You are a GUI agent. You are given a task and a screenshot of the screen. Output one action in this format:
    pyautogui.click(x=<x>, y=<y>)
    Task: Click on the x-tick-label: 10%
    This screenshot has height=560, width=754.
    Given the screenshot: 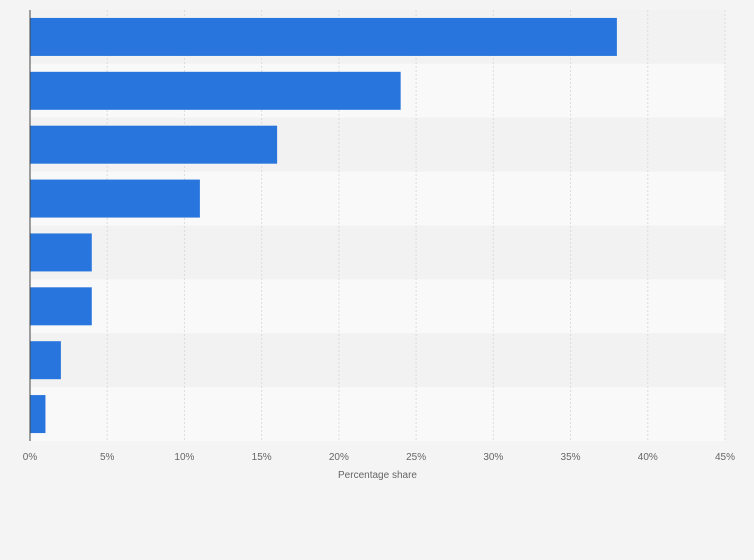 What is the action you would take?
    pyautogui.click(x=184, y=457)
    